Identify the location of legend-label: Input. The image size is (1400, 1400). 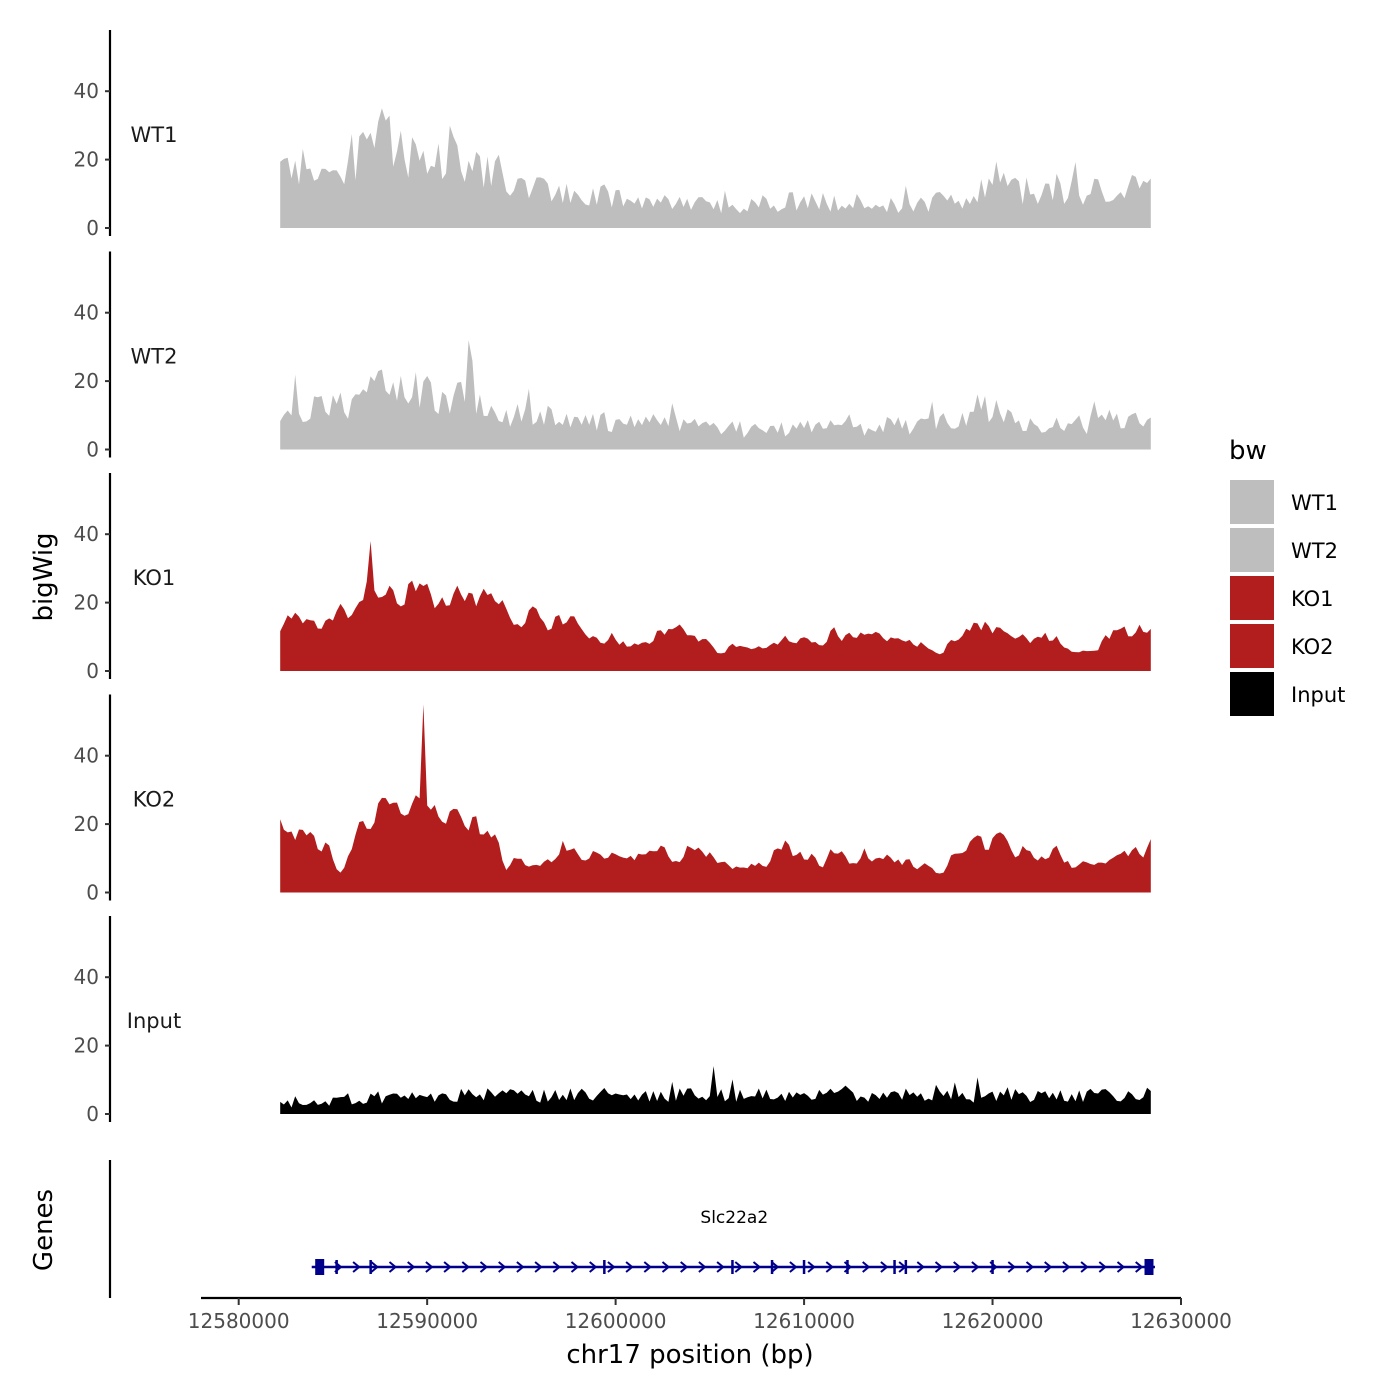
(1318, 695).